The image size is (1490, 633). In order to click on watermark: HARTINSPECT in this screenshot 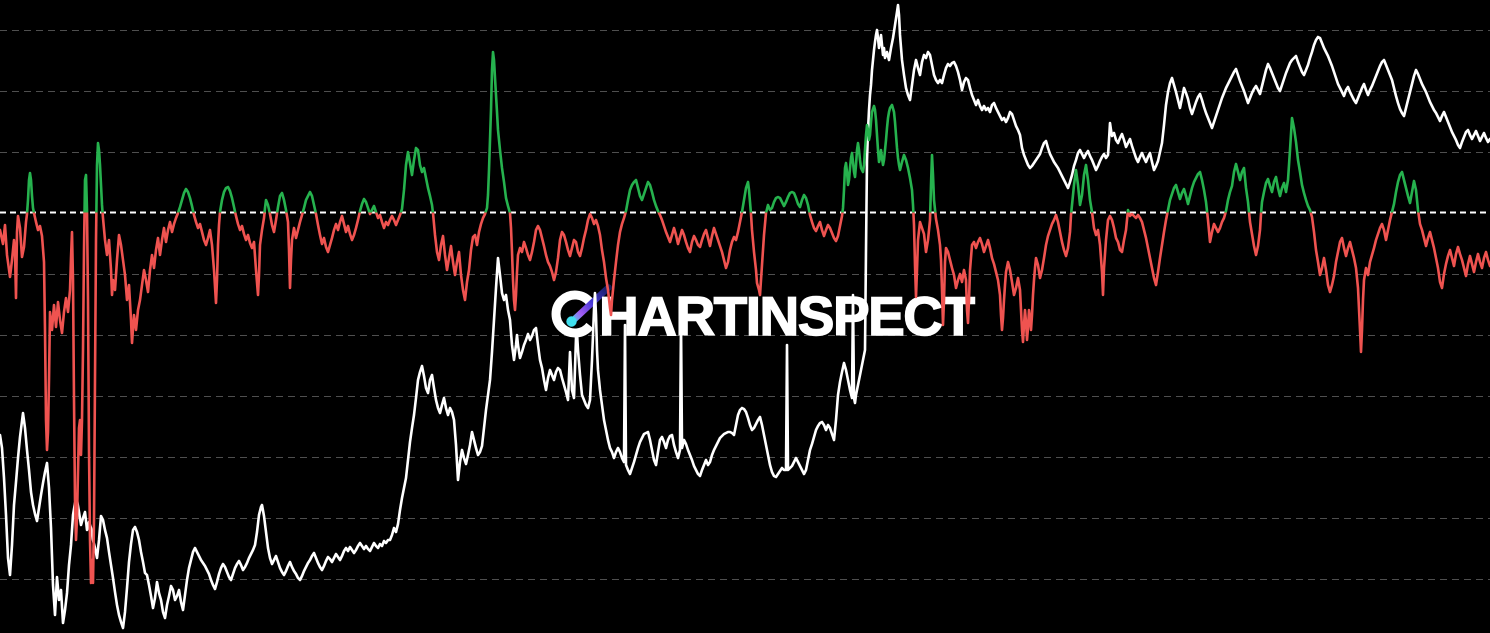, I will do `click(764, 316)`.